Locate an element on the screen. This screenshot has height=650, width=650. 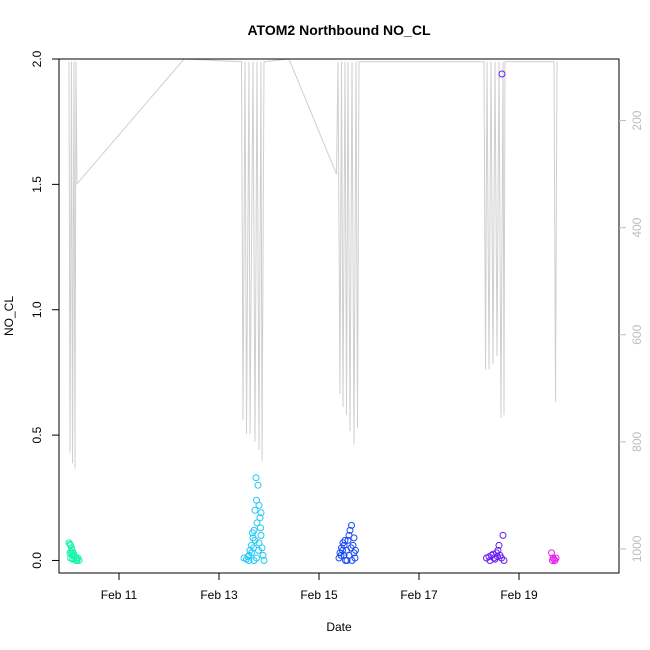
y2-tick-label: 800 is located at coordinates (637, 441).